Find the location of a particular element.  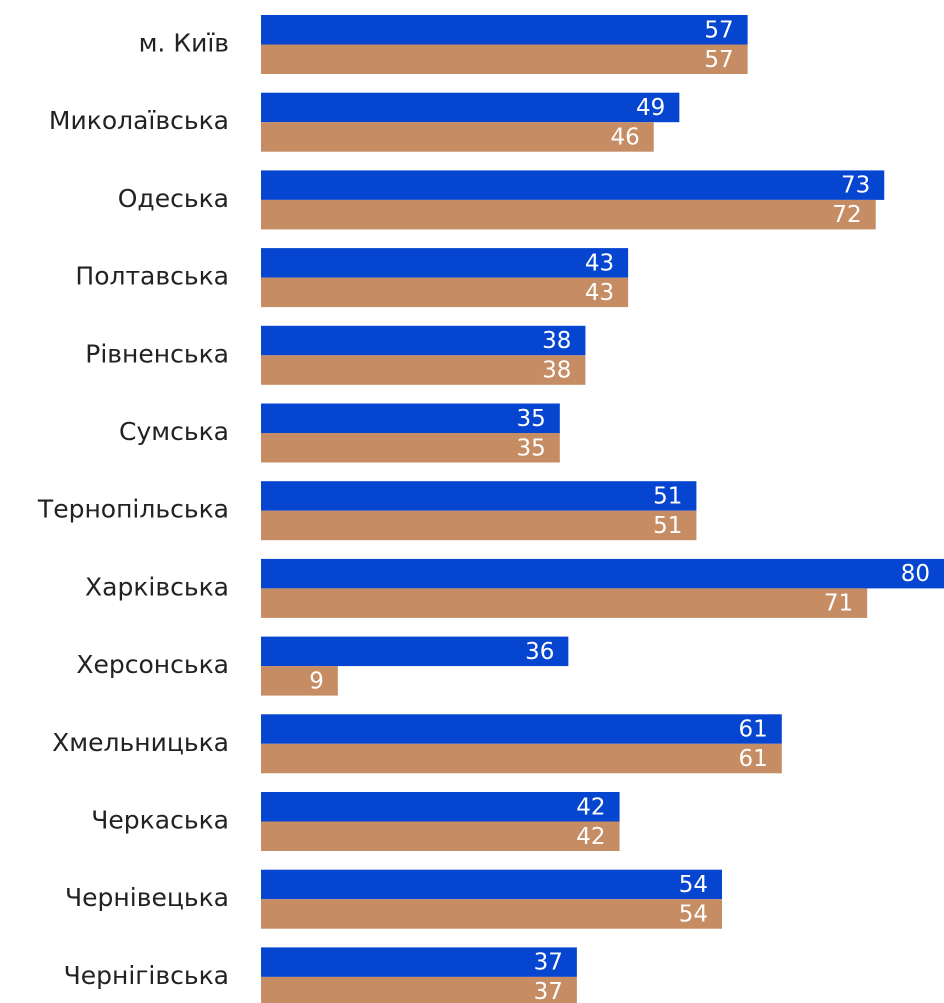

category-label: Рівненська is located at coordinates (157, 353).